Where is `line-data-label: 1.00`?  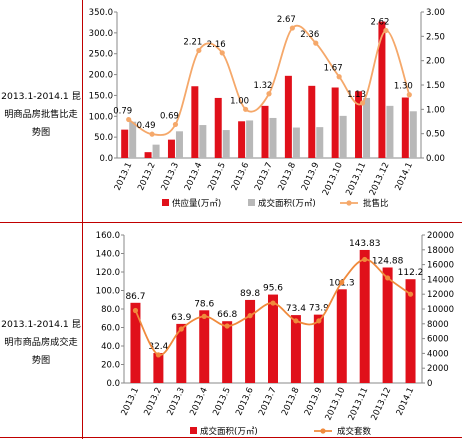 line-data-label: 1.00 is located at coordinates (239, 101).